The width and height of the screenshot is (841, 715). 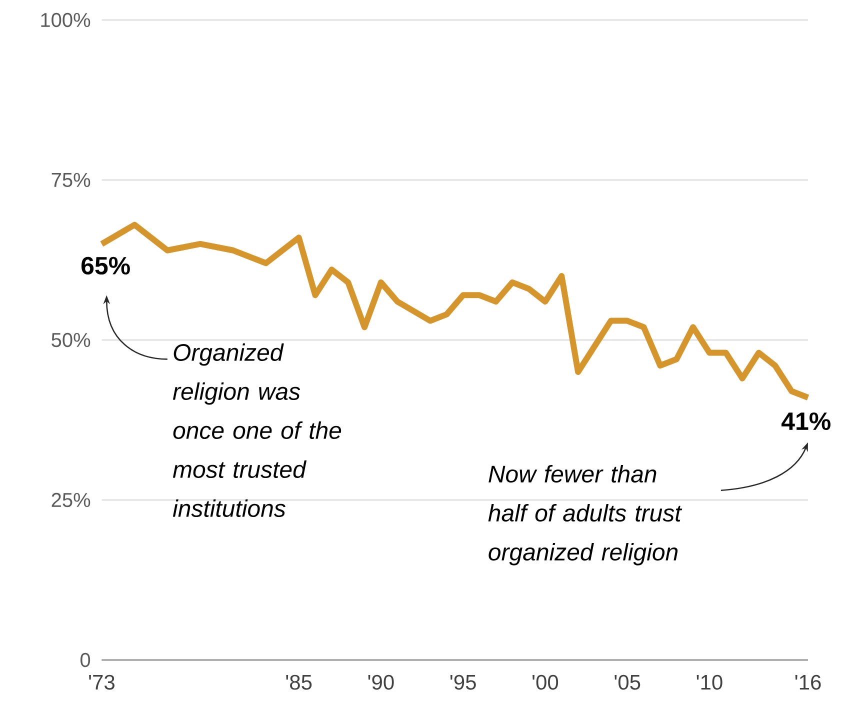 I want to click on annotation: Organized religion was once one of the most trusted institutions, so click(x=257, y=430).